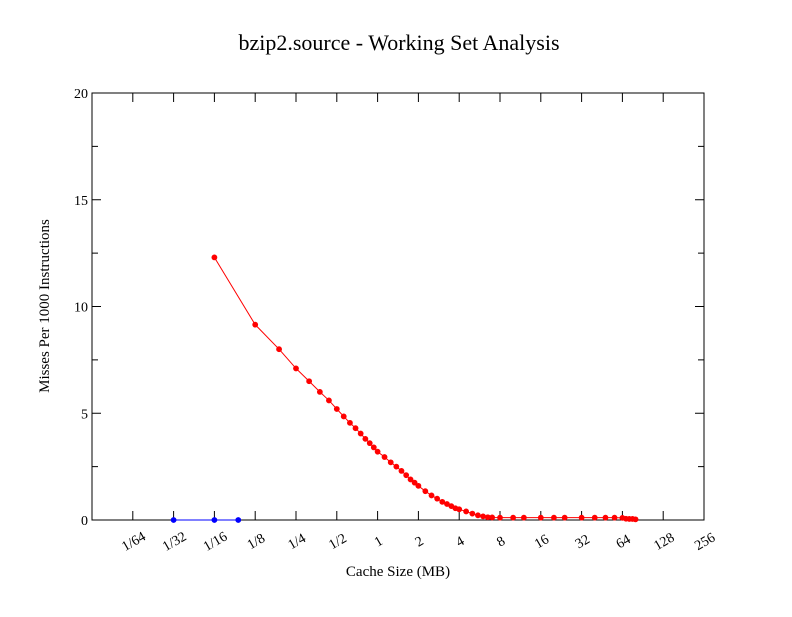 This screenshot has width=792, height=617. Describe the element at coordinates (398, 42) in the screenshot. I see `chart-title: bzip2.source - Working Set Analysis` at that location.